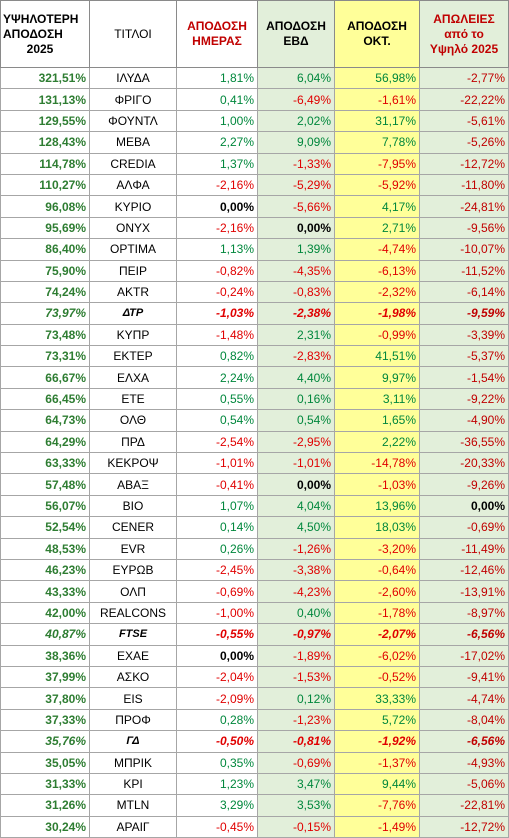  What do you see at coordinates (133, 142) in the screenshot?
I see `title-cell: ΜΕΒΑ` at bounding box center [133, 142].